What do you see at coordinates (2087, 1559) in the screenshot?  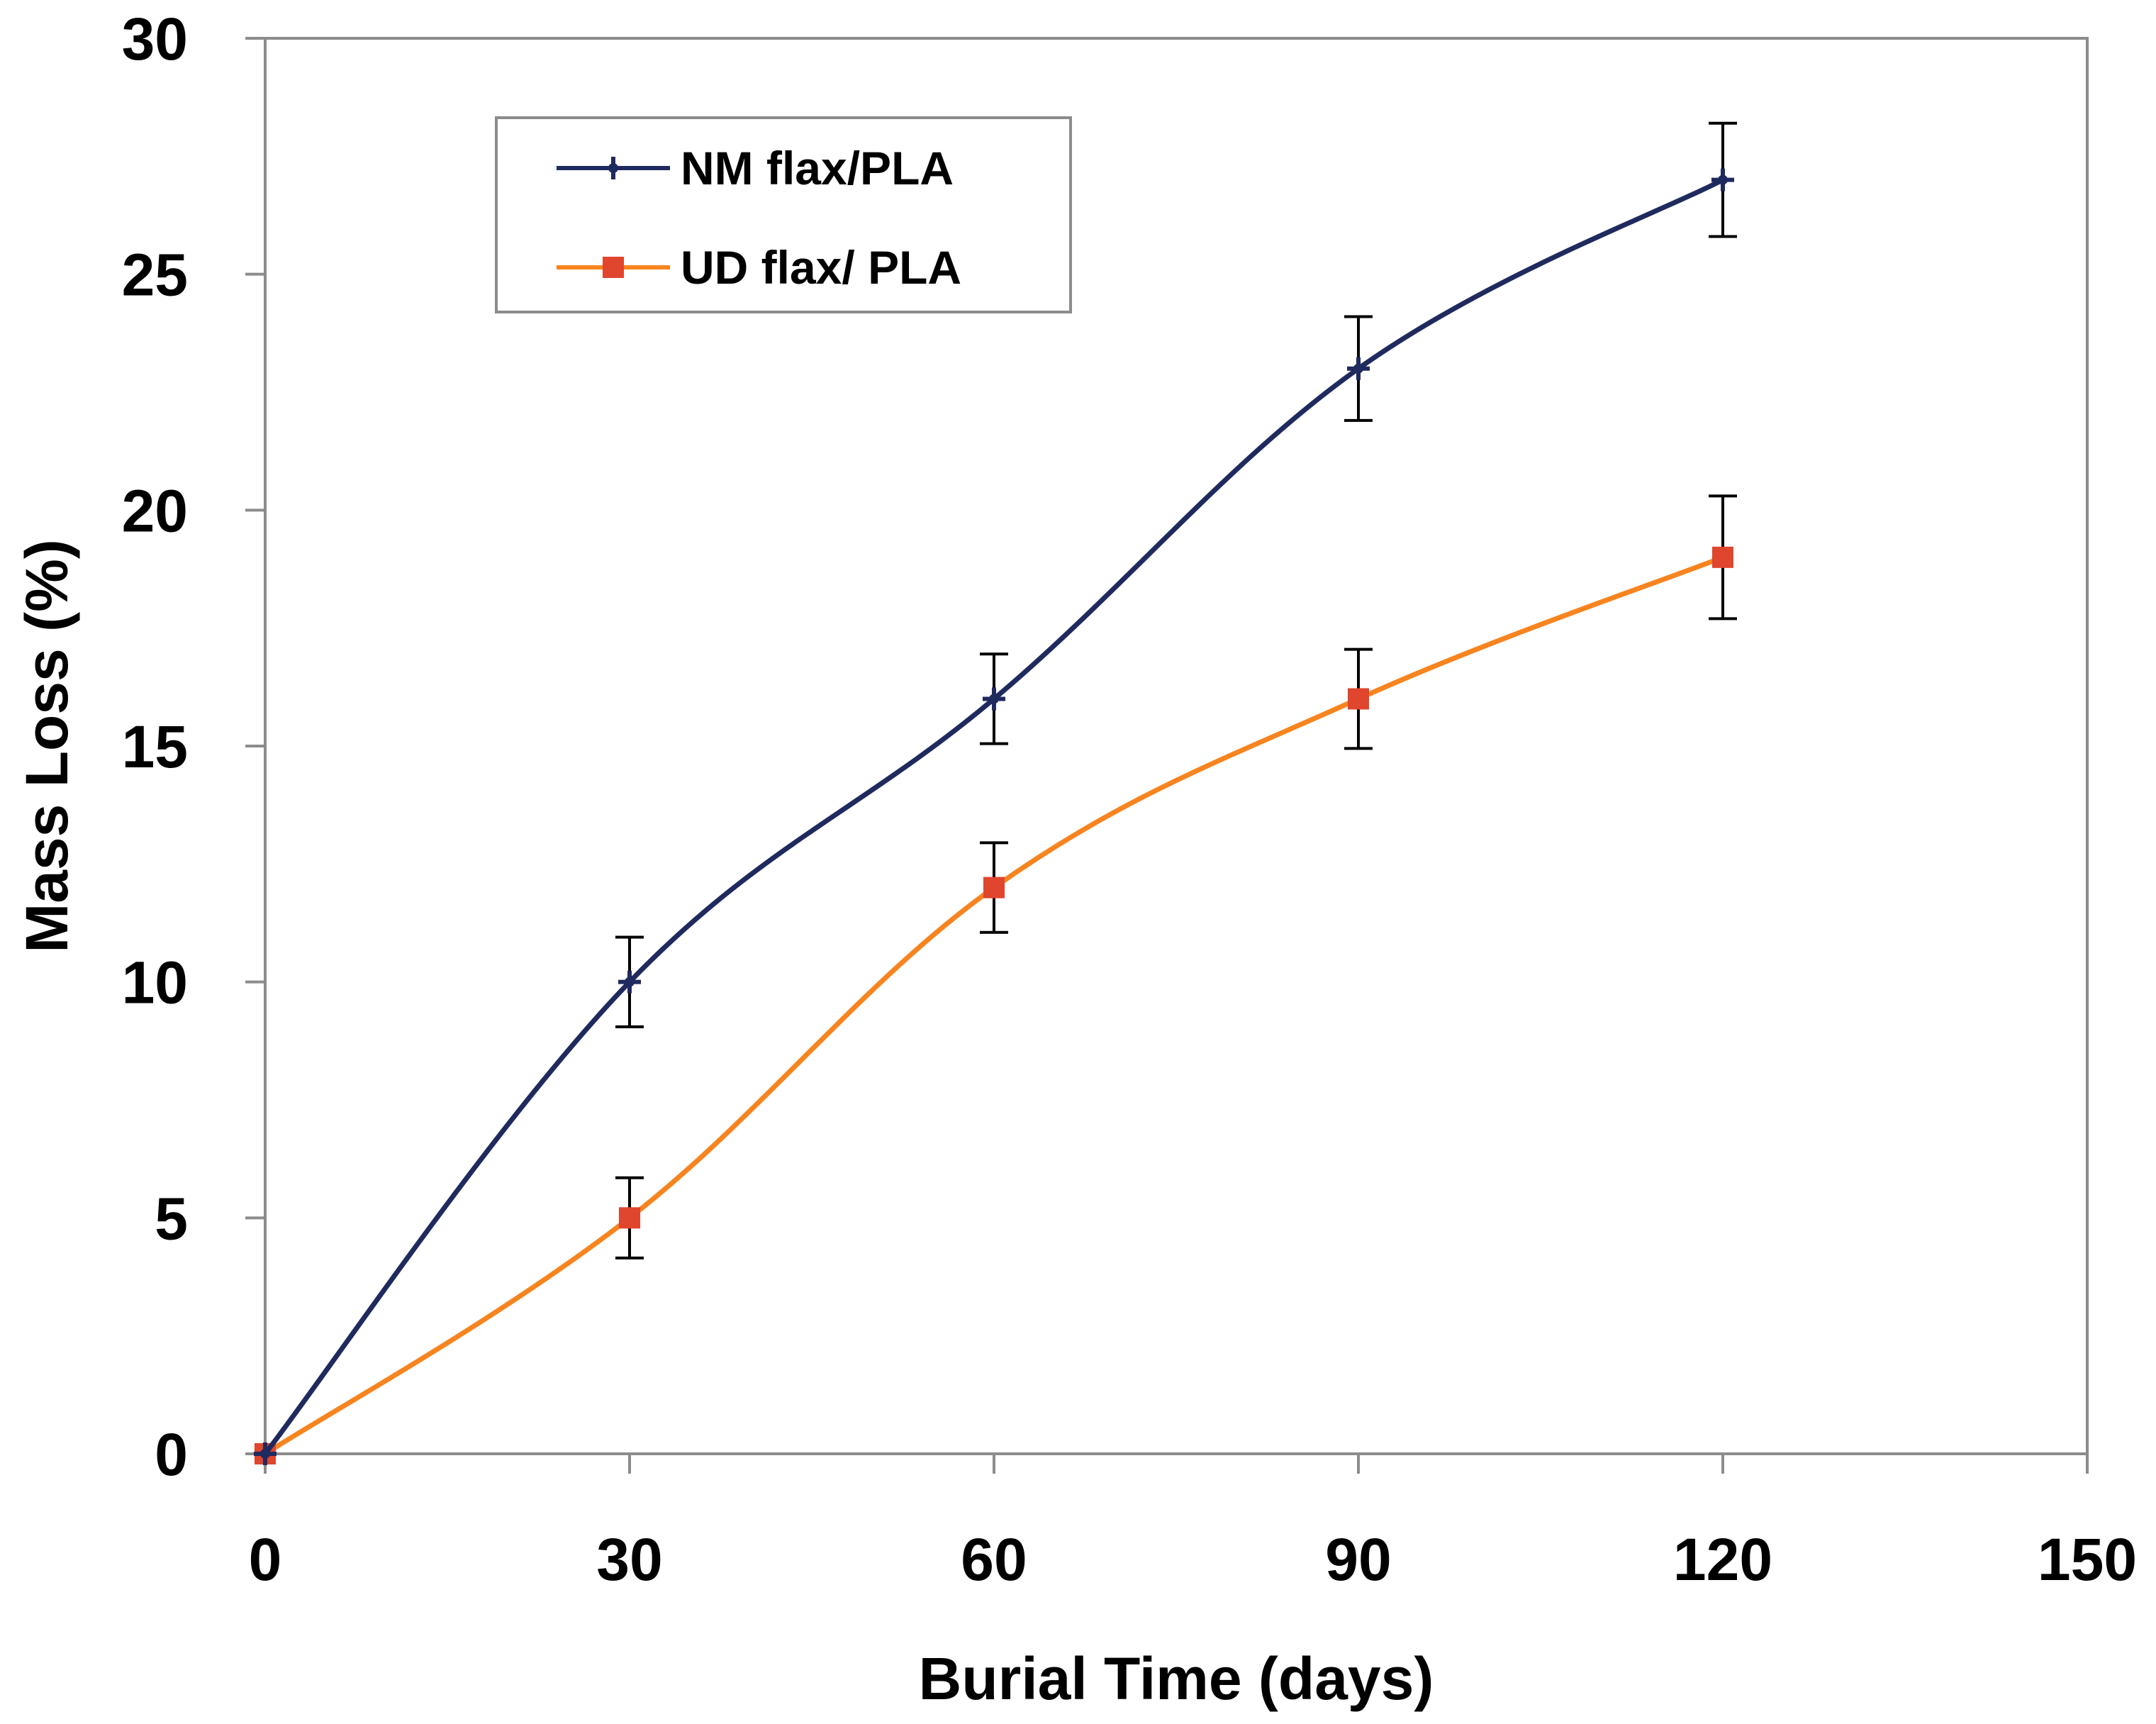 I see `x-tick-label: 150` at bounding box center [2087, 1559].